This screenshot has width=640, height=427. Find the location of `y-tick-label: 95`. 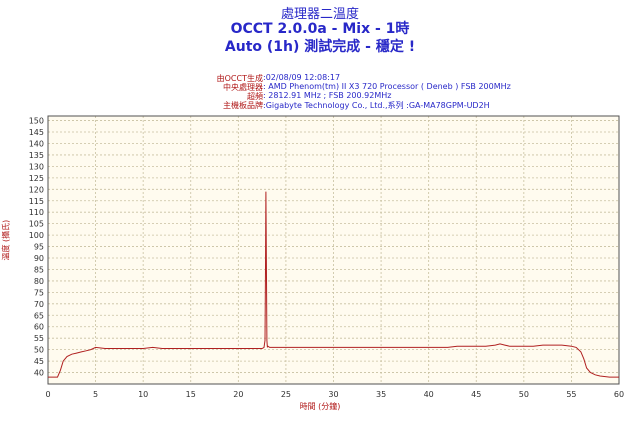

y-tick-label: 95 is located at coordinates (39, 247).